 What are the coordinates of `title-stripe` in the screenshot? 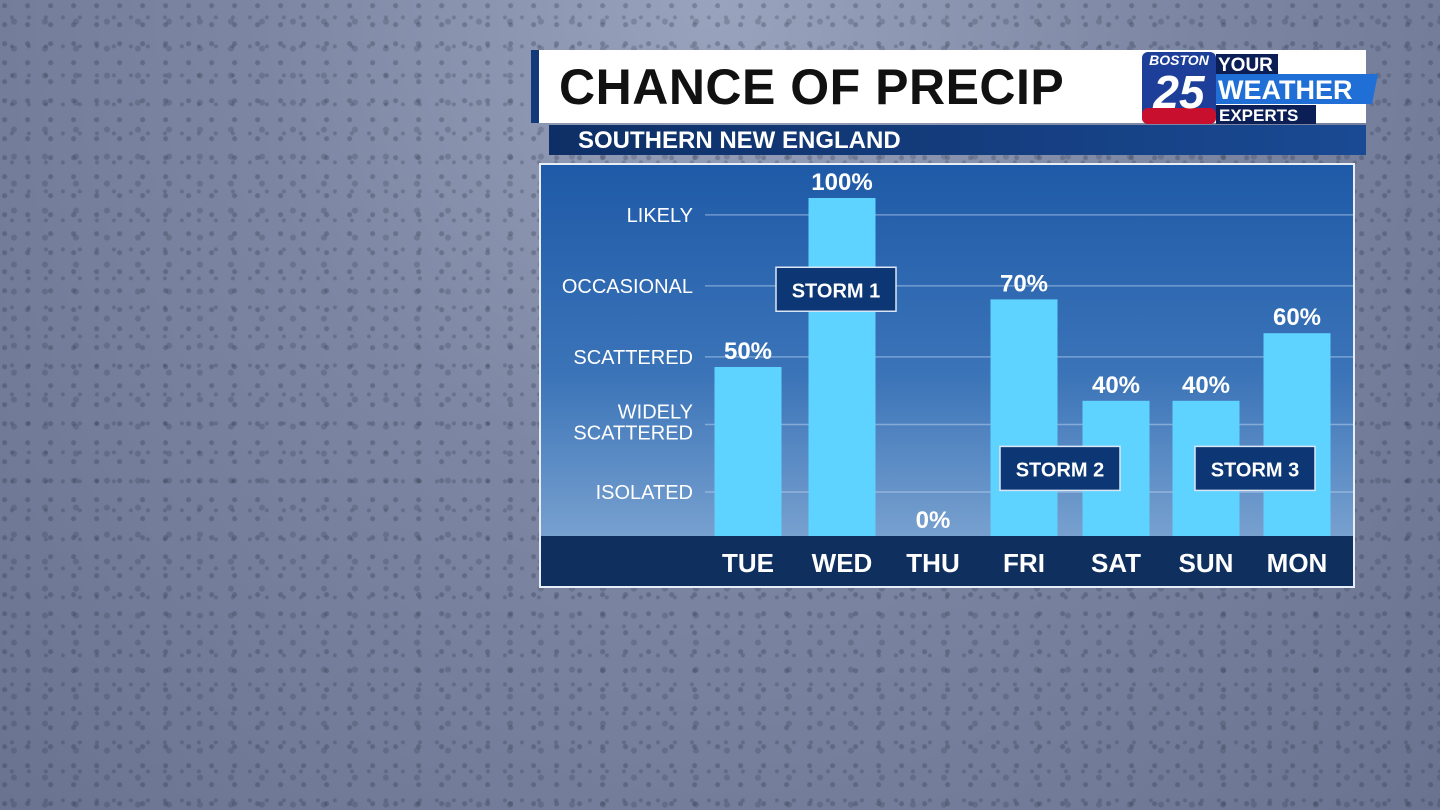 It's located at (535, 86).